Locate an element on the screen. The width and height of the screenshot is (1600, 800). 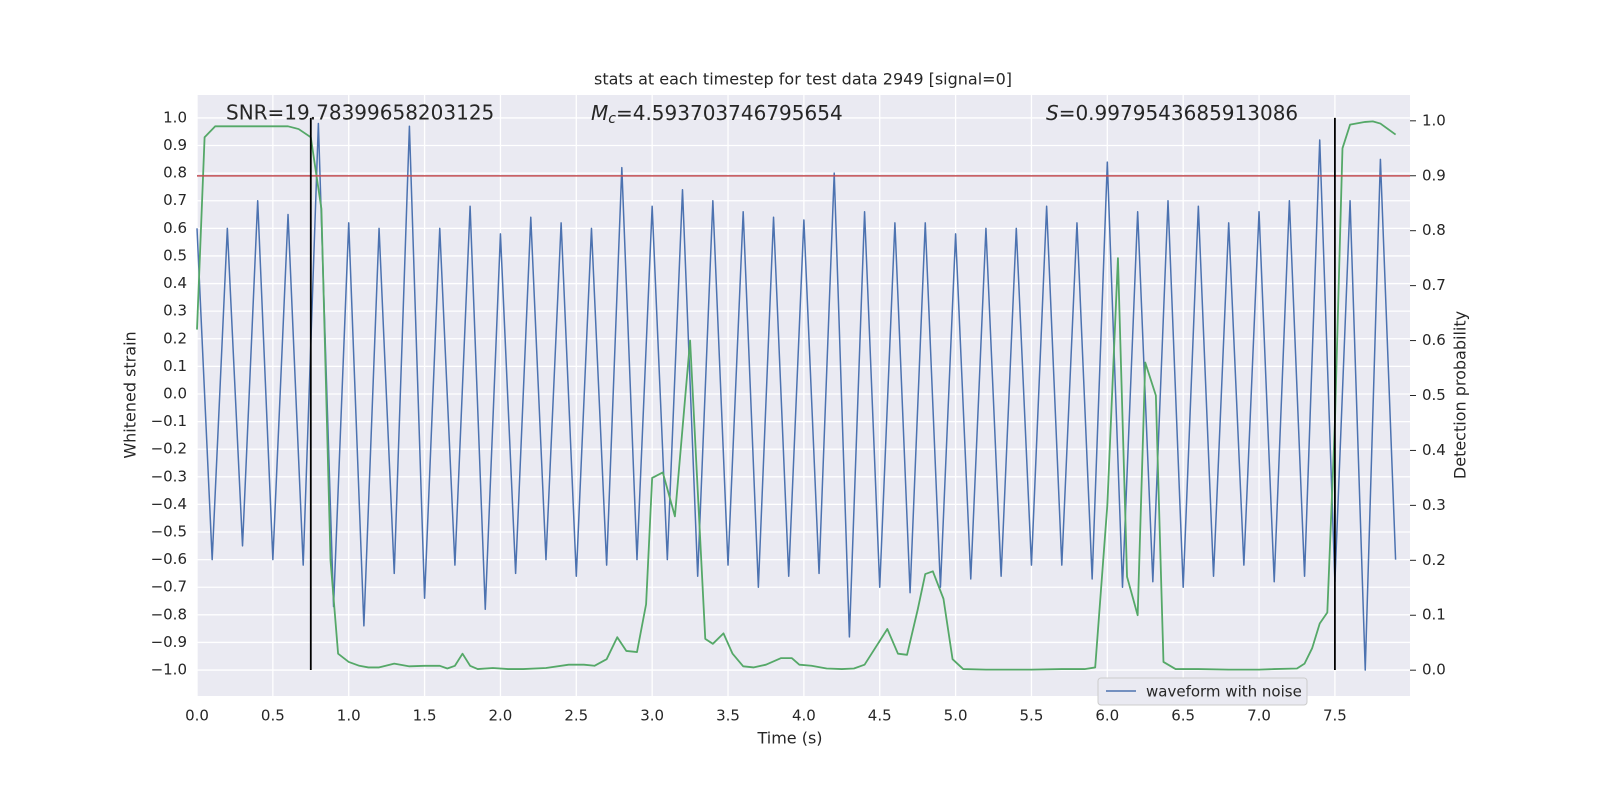
y2-tick-label: 0.1 is located at coordinates (1434, 615).